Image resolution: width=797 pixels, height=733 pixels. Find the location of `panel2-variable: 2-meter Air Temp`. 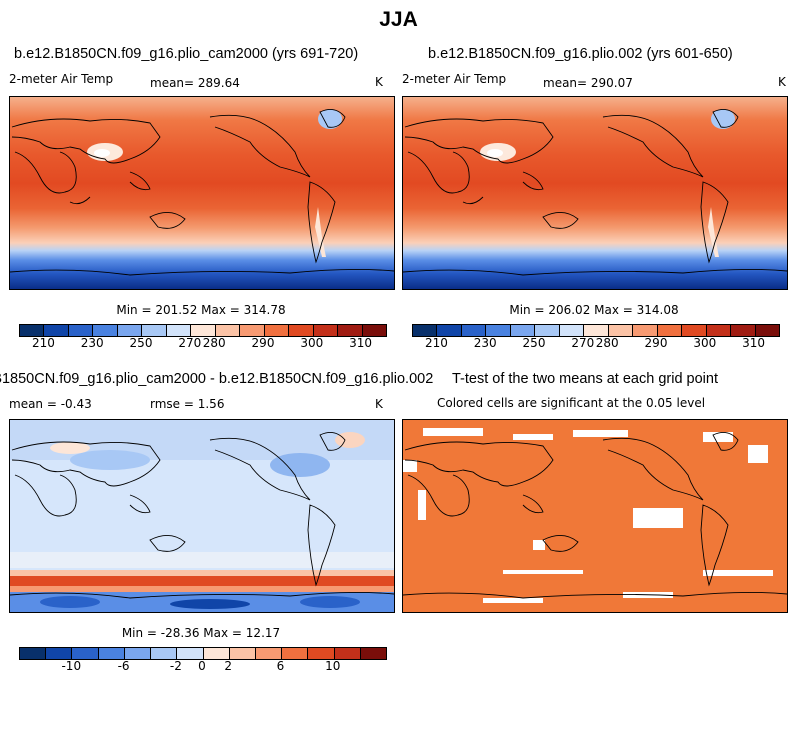

panel2-variable: 2-meter Air Temp is located at coordinates (454, 79).